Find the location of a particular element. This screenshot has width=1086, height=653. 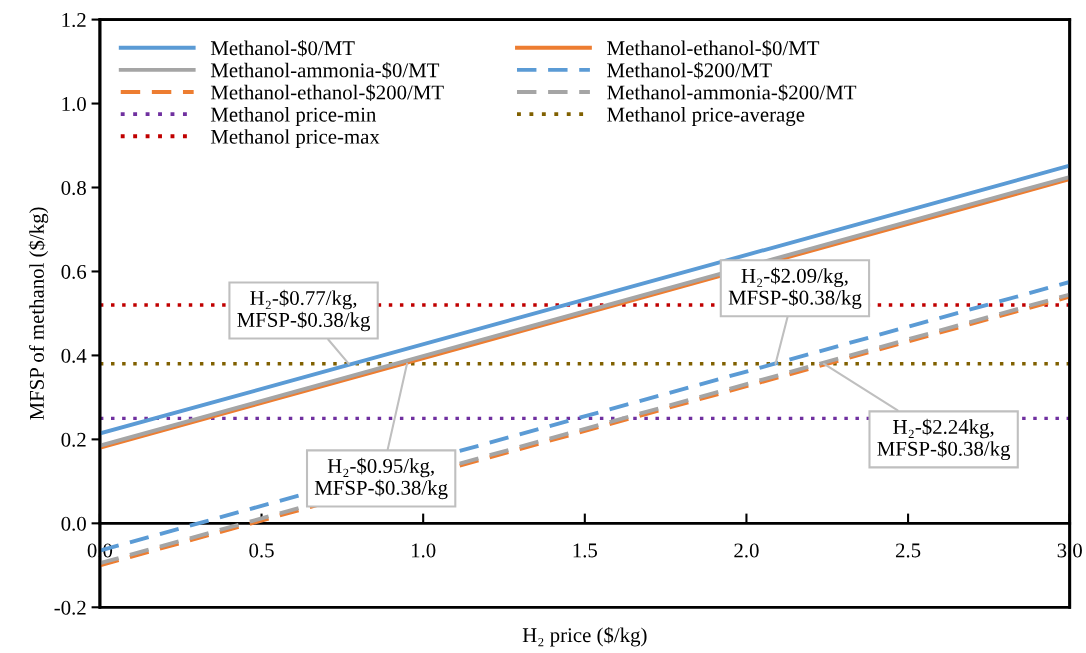

y-tick-label: -0.2 is located at coordinates (70, 607).